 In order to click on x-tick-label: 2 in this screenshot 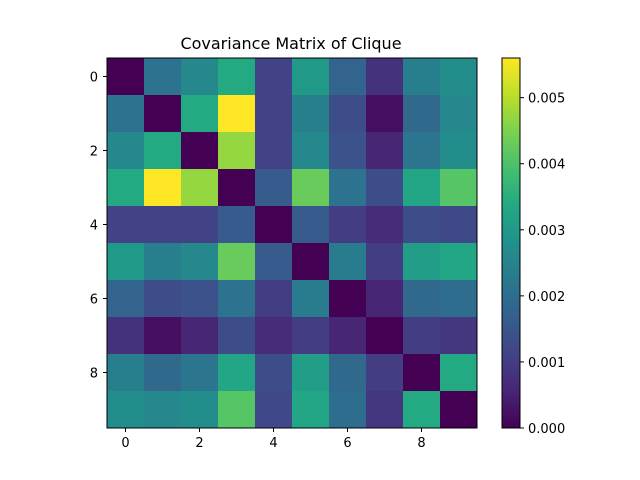, I will do `click(199, 443)`.